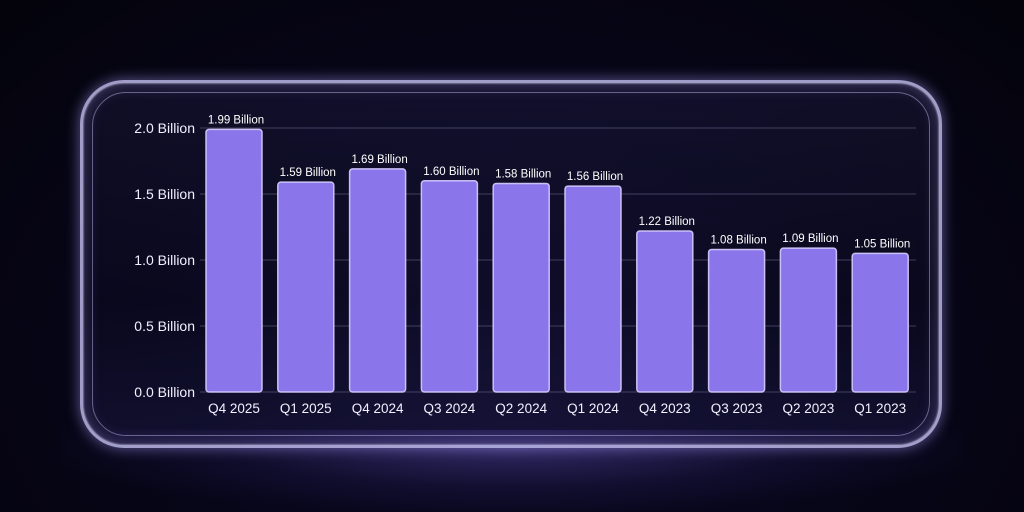 The height and width of the screenshot is (512, 1024). What do you see at coordinates (164, 392) in the screenshot?
I see `y-tick-label: 0.0 Billion` at bounding box center [164, 392].